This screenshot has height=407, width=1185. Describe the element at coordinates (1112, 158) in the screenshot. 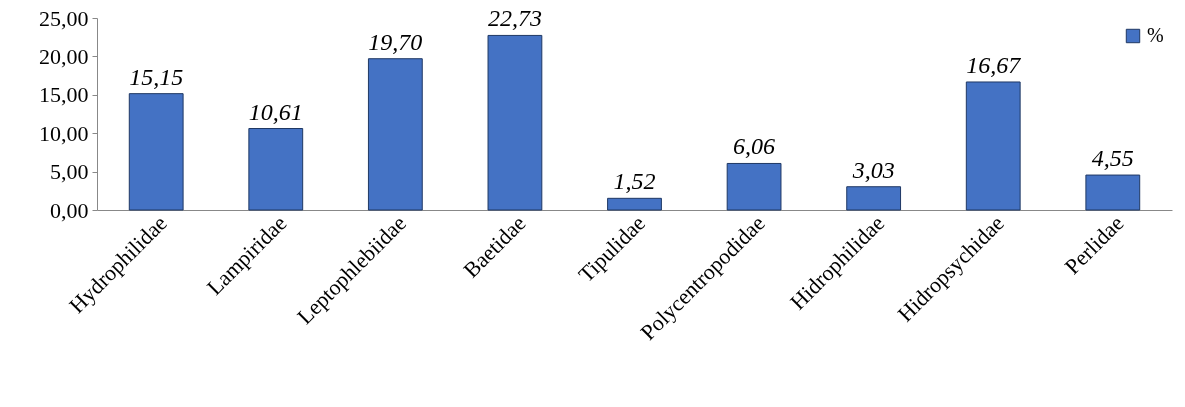

I see `data-label: 4,55` at that location.